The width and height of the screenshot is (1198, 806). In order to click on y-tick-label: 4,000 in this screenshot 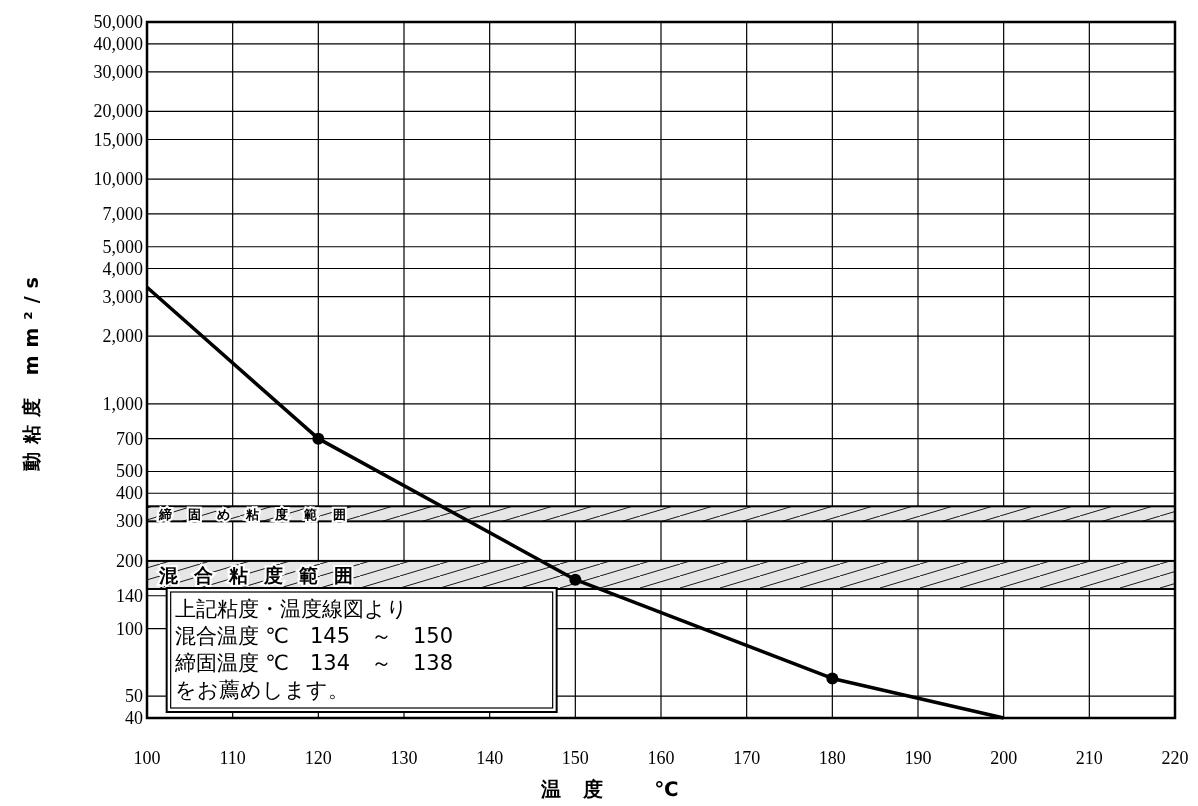, I will do `click(122, 268)`.